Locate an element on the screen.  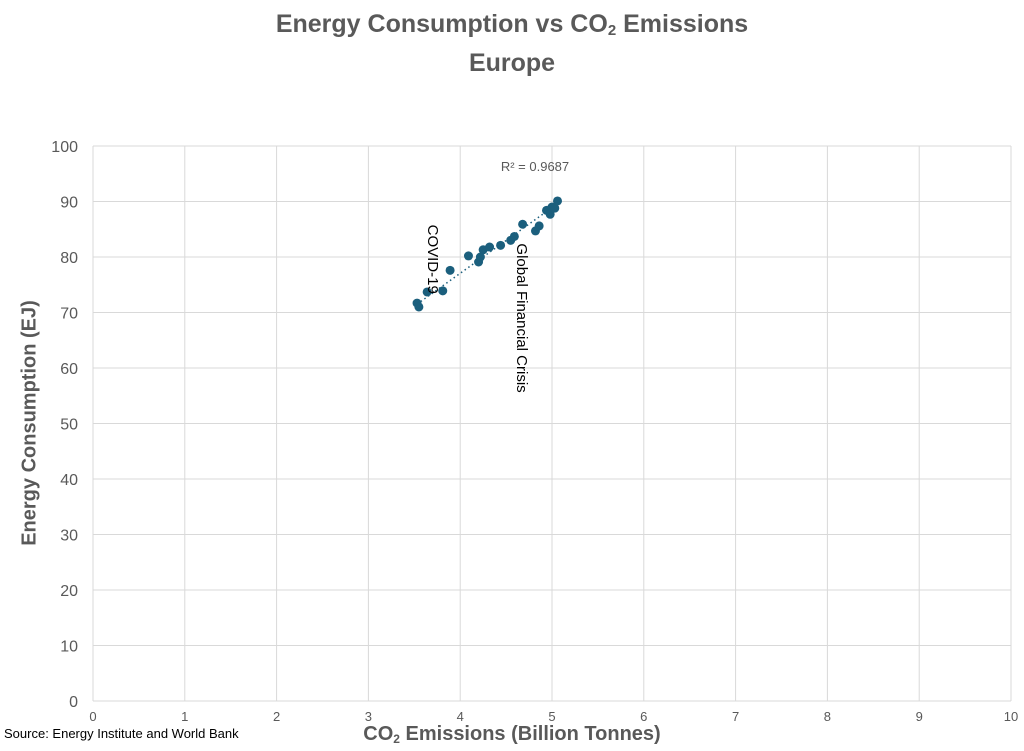
annotation-label: Global Financial Crisis is located at coordinates (521, 317).